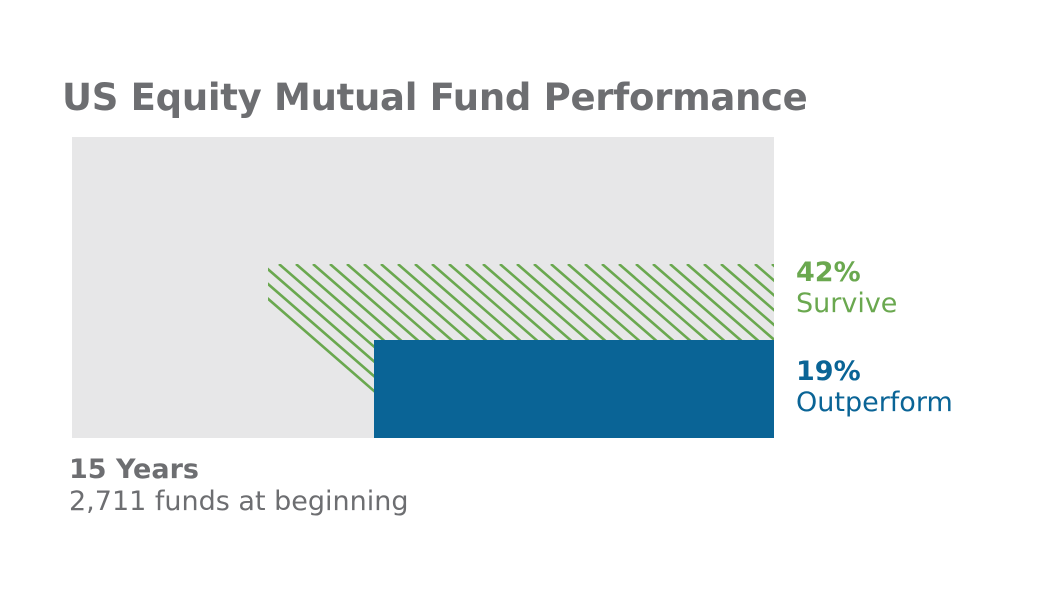 This screenshot has height=600, width=1050. What do you see at coordinates (435, 97) in the screenshot?
I see `chart-title: US Equity Mutual Fund Performance` at bounding box center [435, 97].